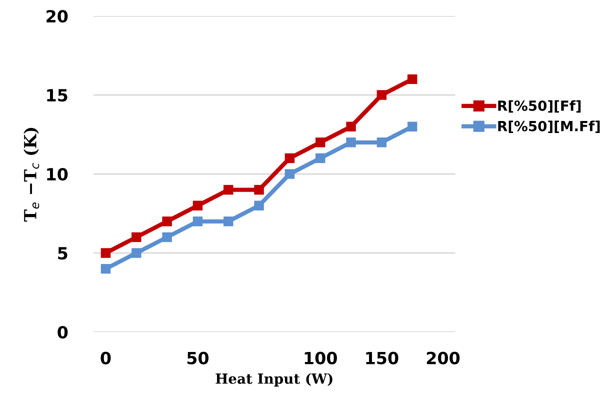  Describe the element at coordinates (57, 174) in the screenshot. I see `y-tick-label: 10` at that location.